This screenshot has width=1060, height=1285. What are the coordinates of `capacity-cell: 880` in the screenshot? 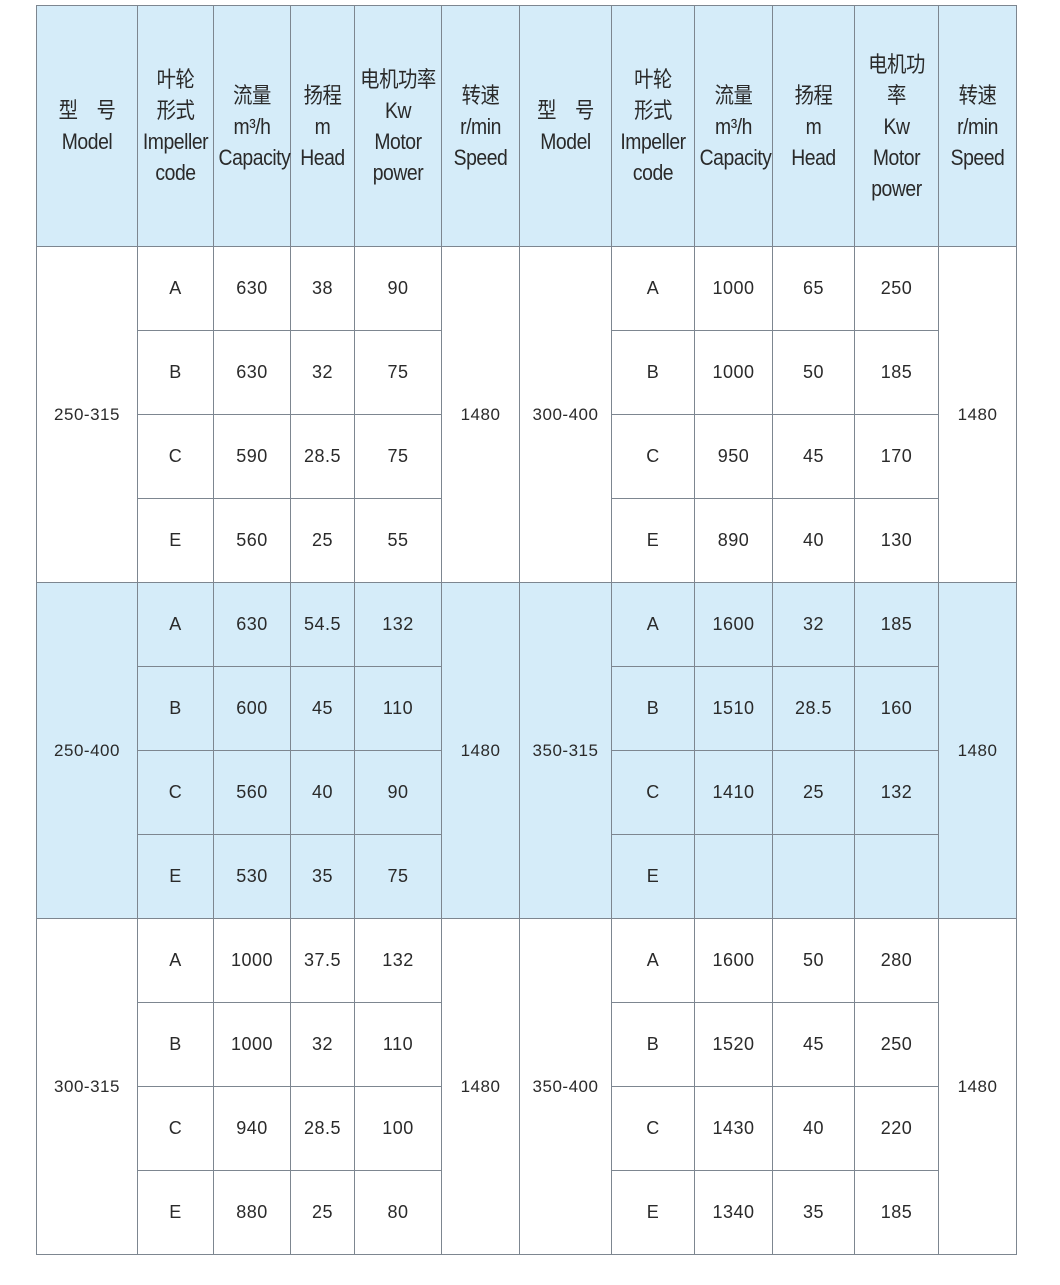 It's located at (252, 1212).